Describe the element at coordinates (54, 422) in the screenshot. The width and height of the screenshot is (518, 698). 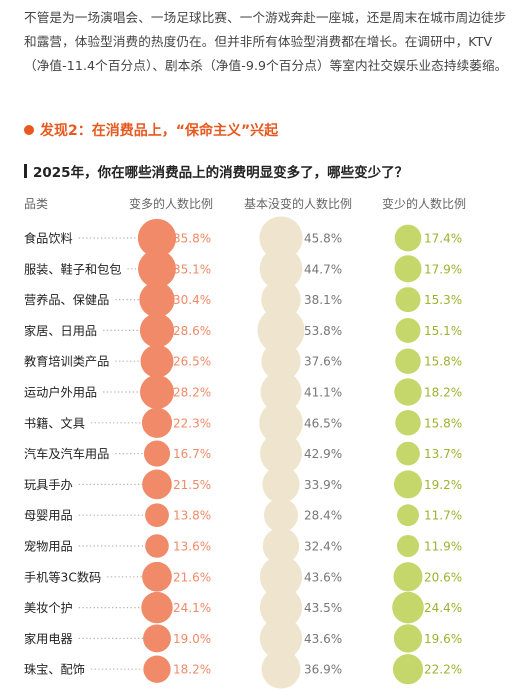
I see `category-label: 书籍、文具` at that location.